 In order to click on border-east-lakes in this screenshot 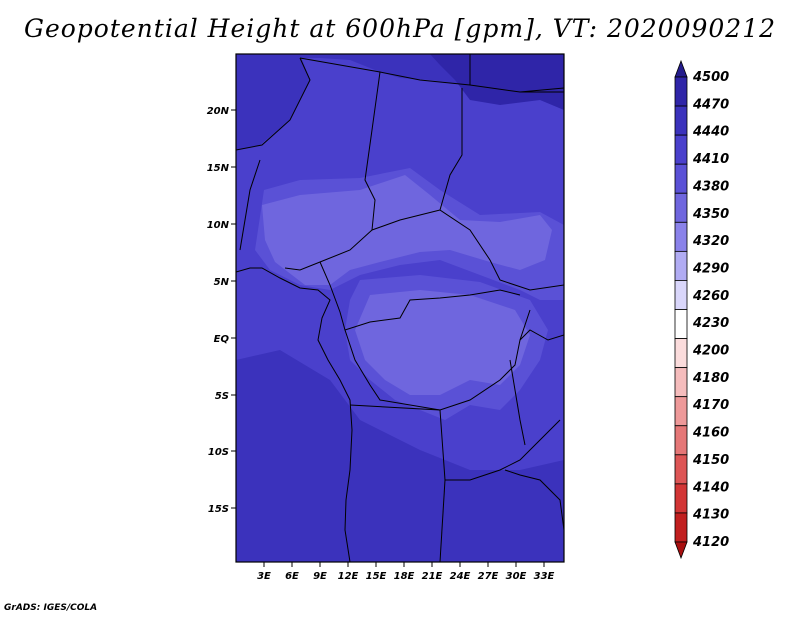, I will do `click(541, 335)`.